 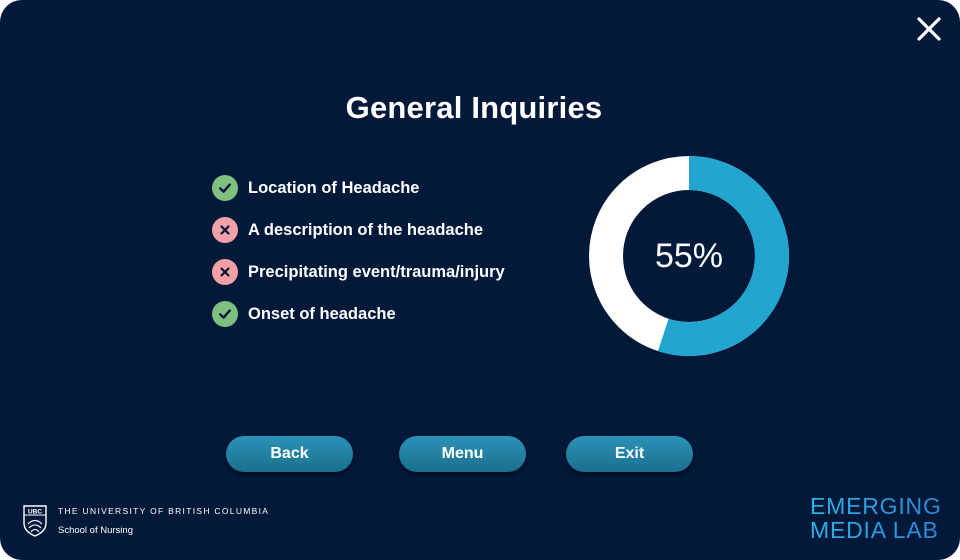 I want to click on checklist-item: Precipitating event/trauma/injury, so click(x=358, y=272).